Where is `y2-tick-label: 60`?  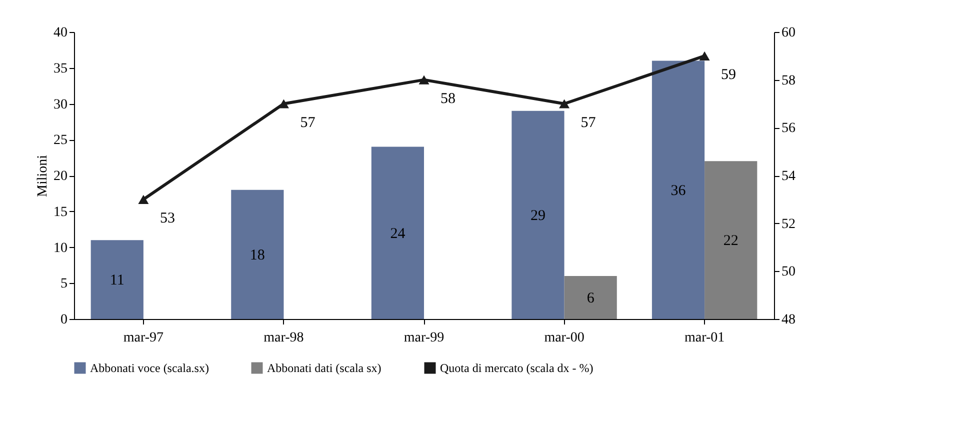
y2-tick-label: 60 is located at coordinates (789, 33).